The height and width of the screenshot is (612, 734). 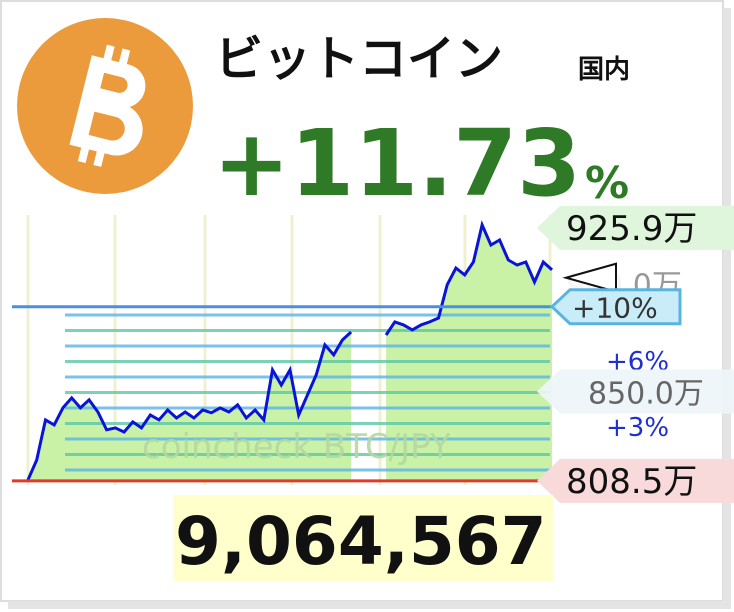 I want to click on level-flag, so click(x=615, y=307).